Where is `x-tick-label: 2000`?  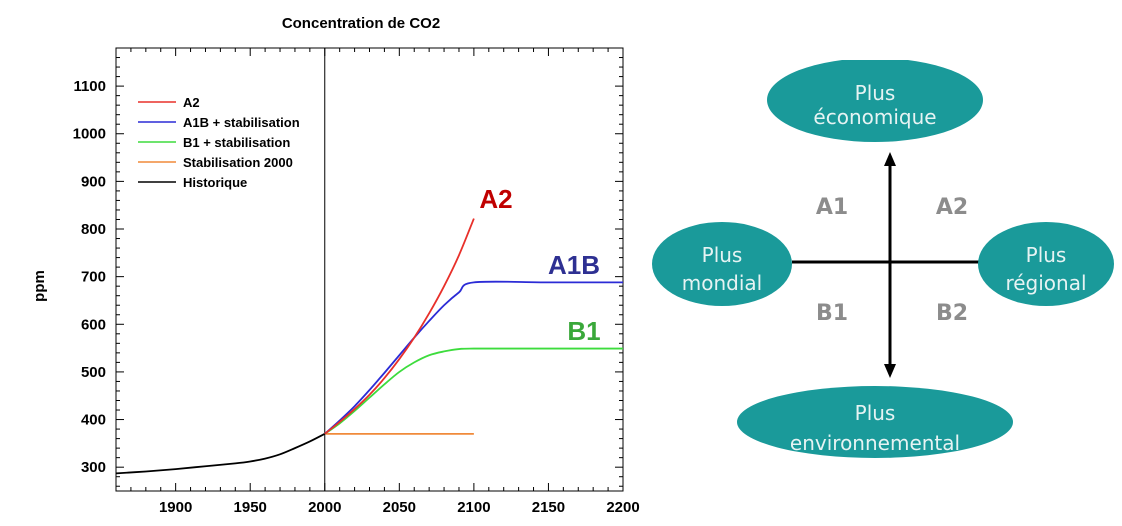 x-tick-label: 2000 is located at coordinates (324, 507).